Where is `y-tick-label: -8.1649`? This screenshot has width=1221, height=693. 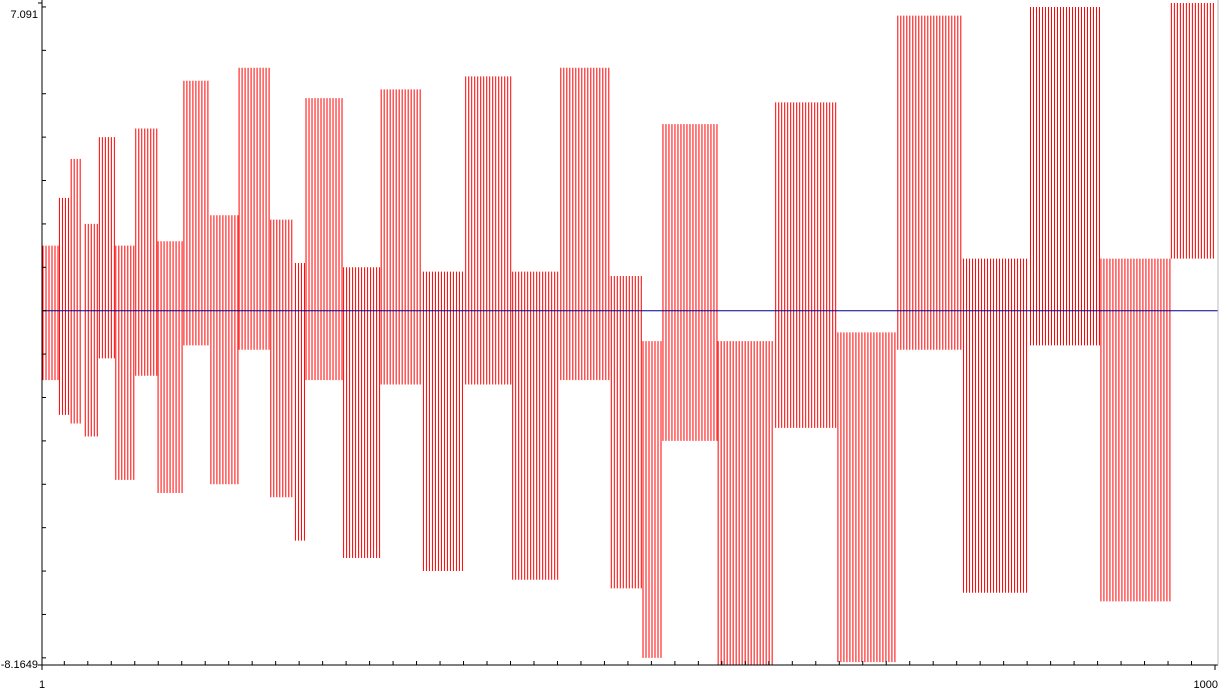 y-tick-label: -8.1649 is located at coordinates (19, 665).